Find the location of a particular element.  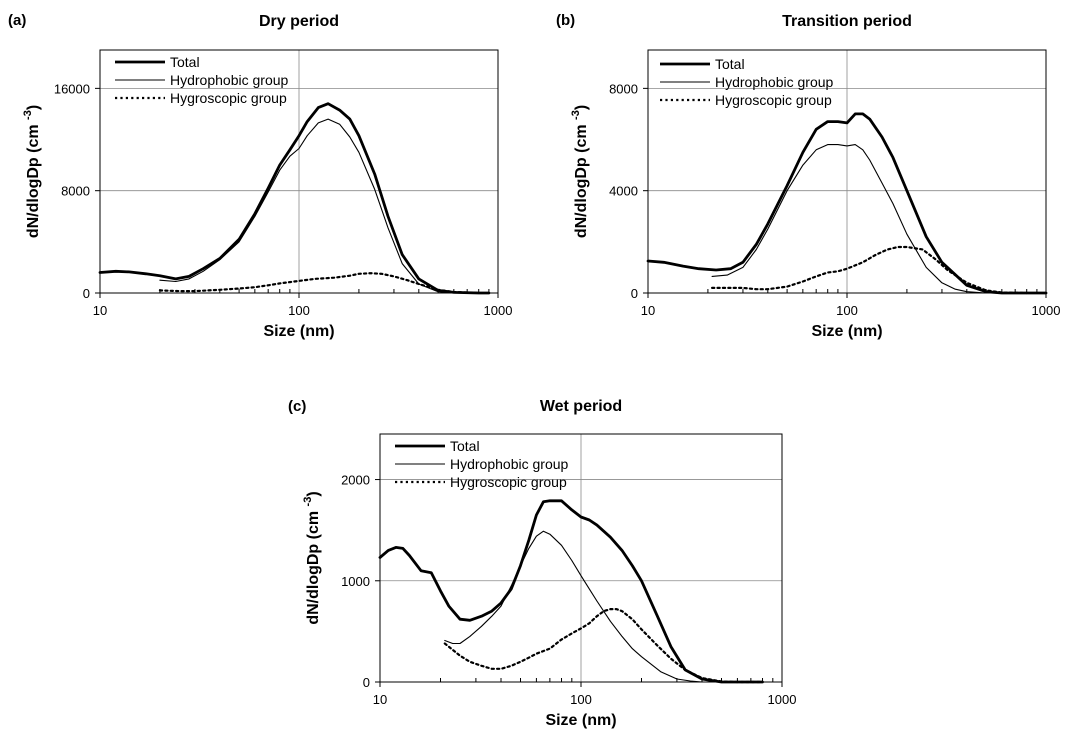

chart-title: Transition period is located at coordinates (847, 21).